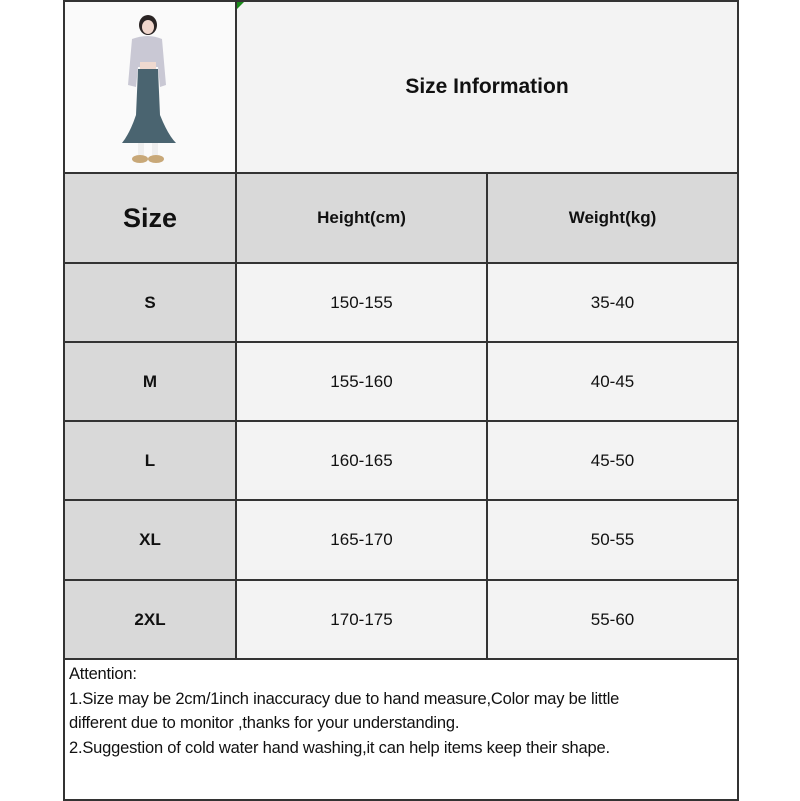 The image size is (800, 801). I want to click on size-cell: S, so click(151, 302).